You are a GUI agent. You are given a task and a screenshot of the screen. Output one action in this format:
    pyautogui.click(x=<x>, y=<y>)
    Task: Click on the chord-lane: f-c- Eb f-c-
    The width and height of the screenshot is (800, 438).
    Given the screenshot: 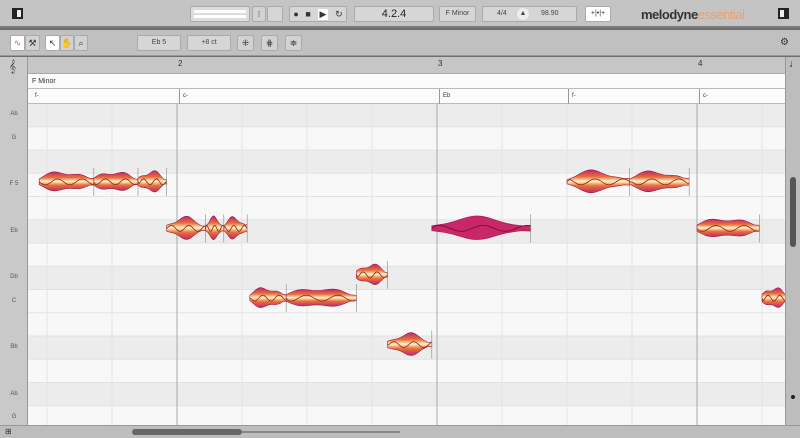 What is the action you would take?
    pyautogui.click(x=406, y=96)
    